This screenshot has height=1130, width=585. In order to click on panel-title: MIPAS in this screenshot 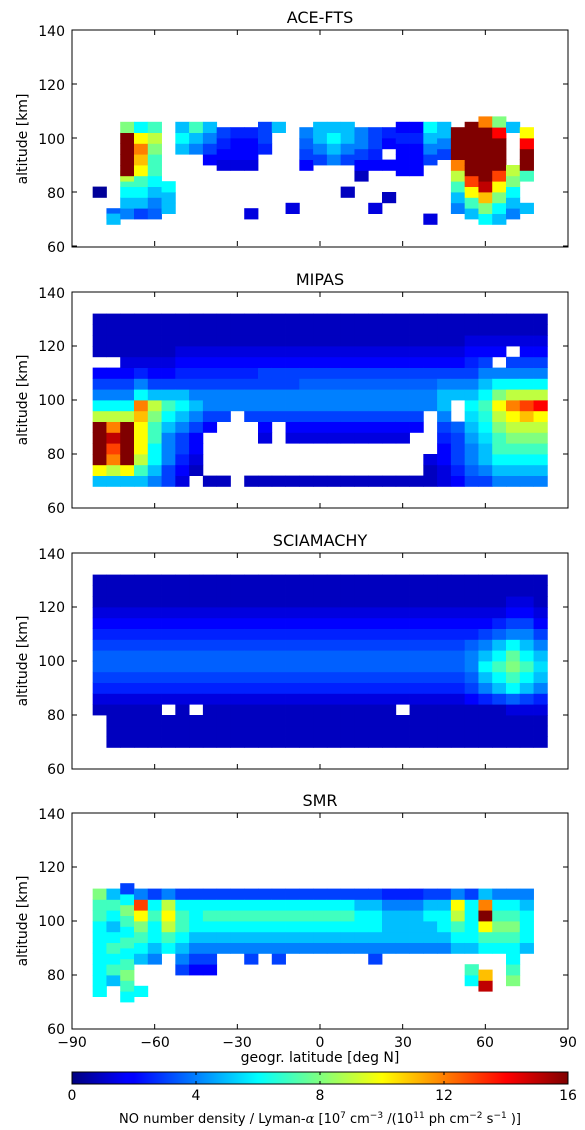, I will do `click(320, 279)`.